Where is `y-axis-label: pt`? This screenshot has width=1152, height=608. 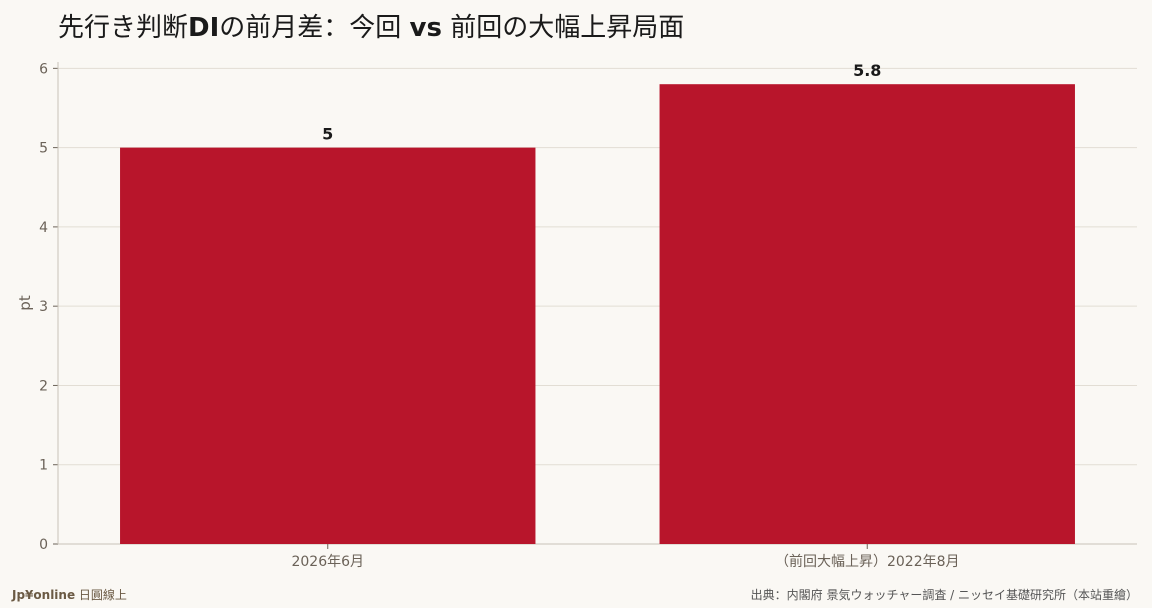 y-axis-label: pt is located at coordinates (25, 303).